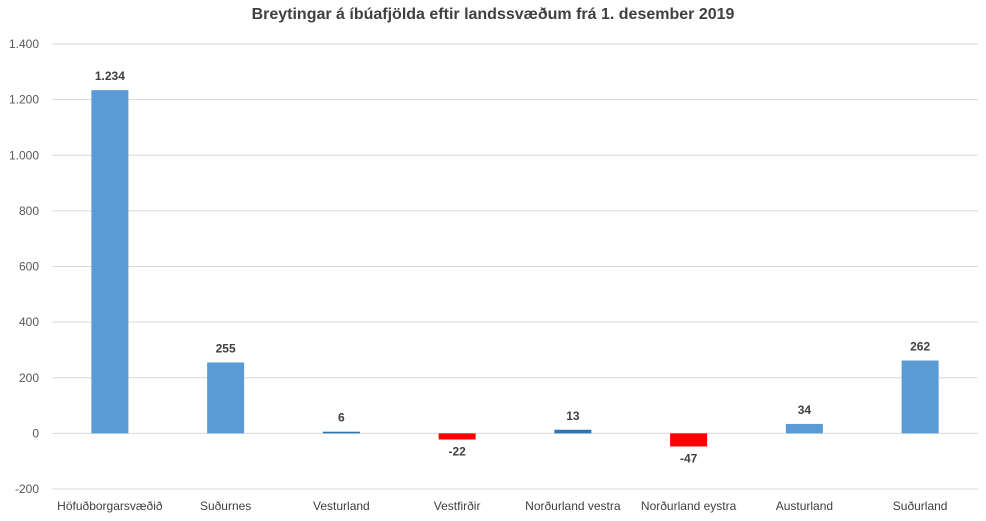 The width and height of the screenshot is (986, 521). I want to click on x-tick-label: Vesturland, so click(341, 506).